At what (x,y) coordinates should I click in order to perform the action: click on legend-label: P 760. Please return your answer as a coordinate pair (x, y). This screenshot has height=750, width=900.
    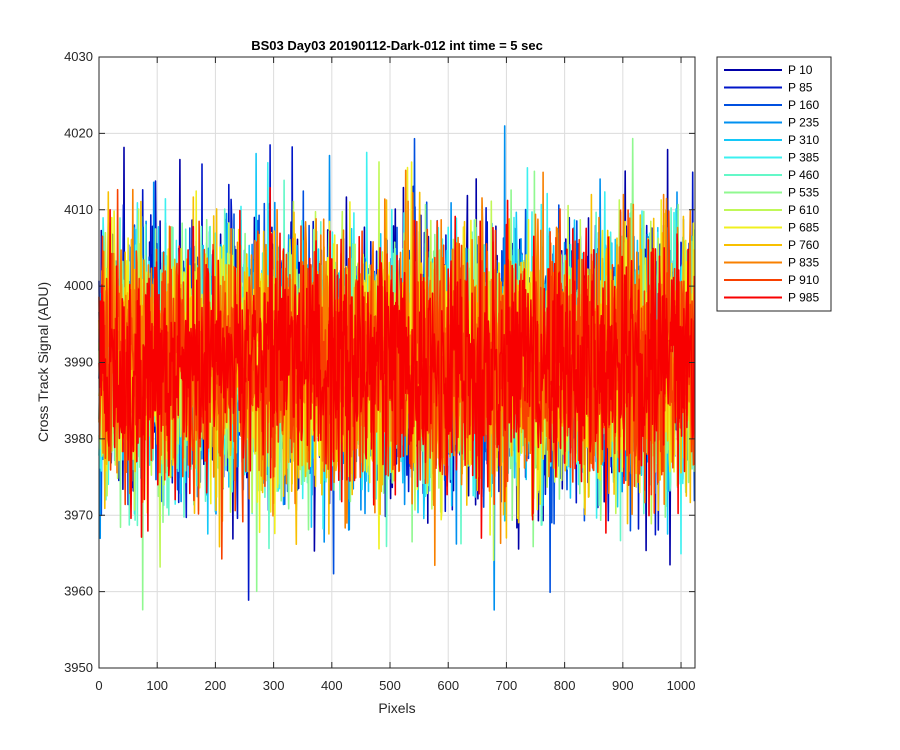
    Looking at the image, I should click on (803, 245).